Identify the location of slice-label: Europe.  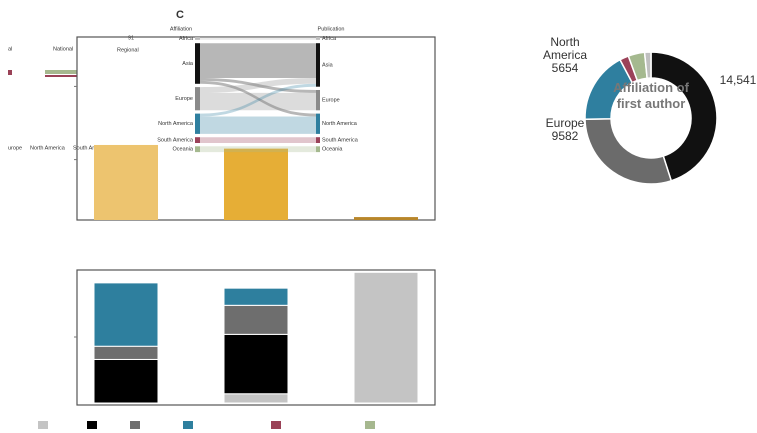
(565, 123).